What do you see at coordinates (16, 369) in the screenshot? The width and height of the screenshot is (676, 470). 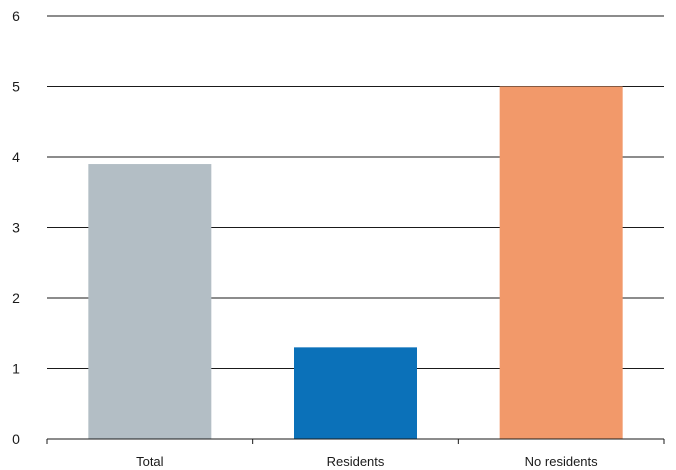 I see `y-tick-label-1: 1` at bounding box center [16, 369].